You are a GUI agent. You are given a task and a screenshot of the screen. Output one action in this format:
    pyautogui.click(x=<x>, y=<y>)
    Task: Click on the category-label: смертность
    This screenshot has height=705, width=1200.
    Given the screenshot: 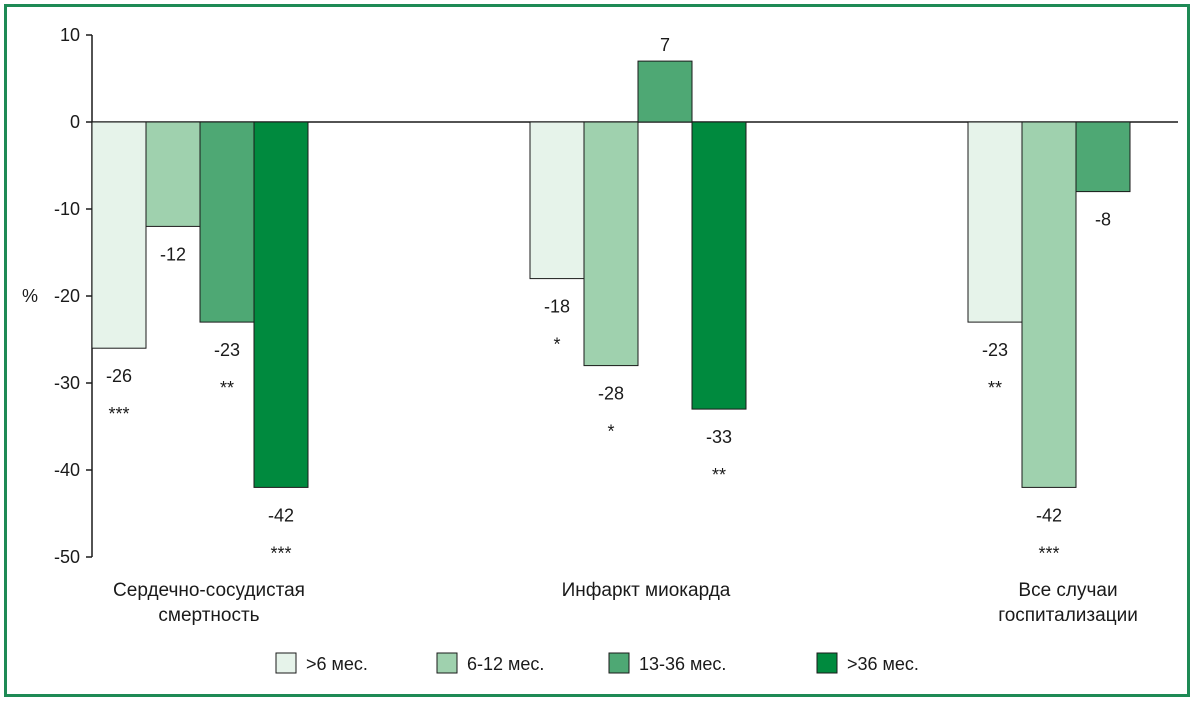 What is the action you would take?
    pyautogui.click(x=208, y=615)
    